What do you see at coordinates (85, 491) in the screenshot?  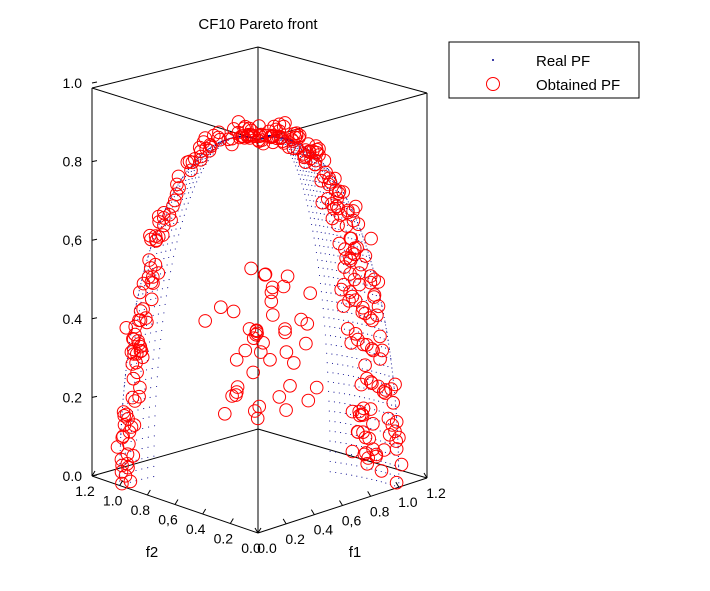 I see `y-tick-label: 1.2` at bounding box center [85, 491].